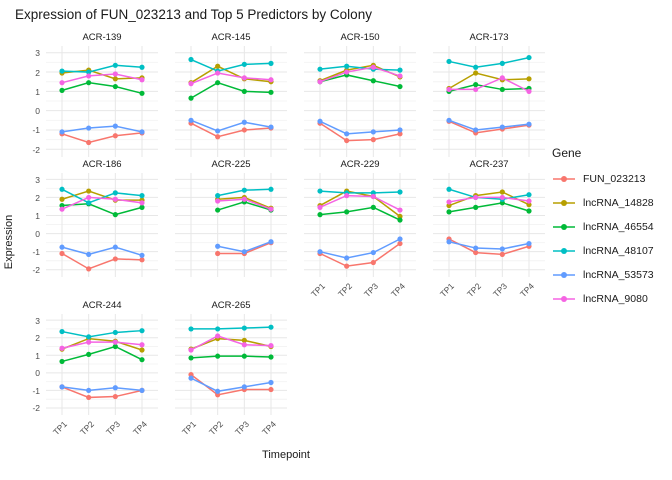 This screenshot has height=480, width=672. What do you see at coordinates (231, 368) in the screenshot?
I see `facet-panel: ACR-265 TP1 TP2 TP3 TP4` at bounding box center [231, 368].